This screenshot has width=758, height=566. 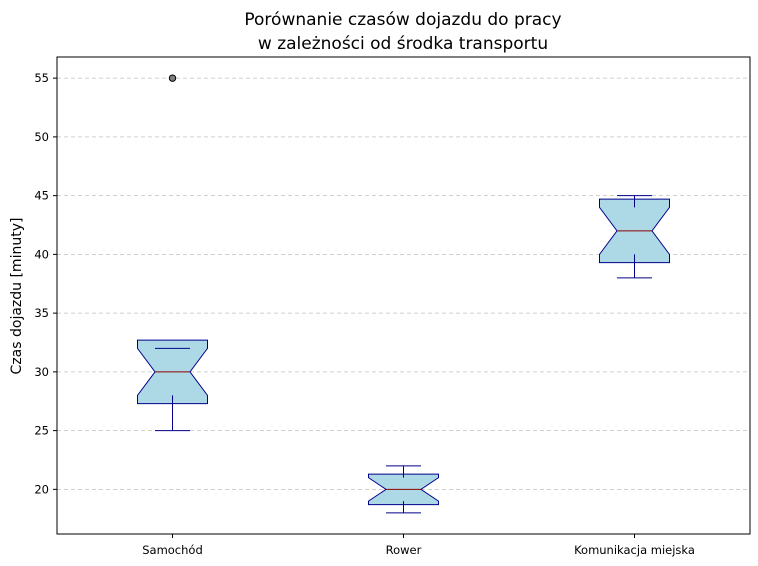 I want to click on y-tick-label: 50, so click(x=41, y=137).